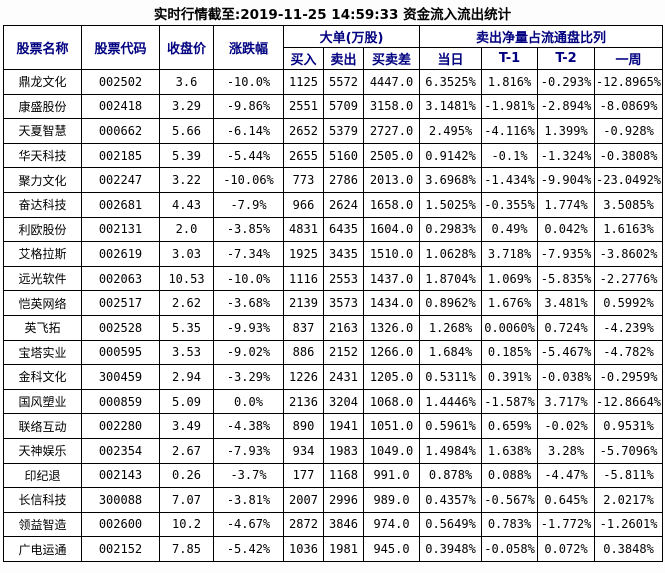  Describe the element at coordinates (42, 106) in the screenshot. I see `stock-name-cell: 康盛股份` at that location.